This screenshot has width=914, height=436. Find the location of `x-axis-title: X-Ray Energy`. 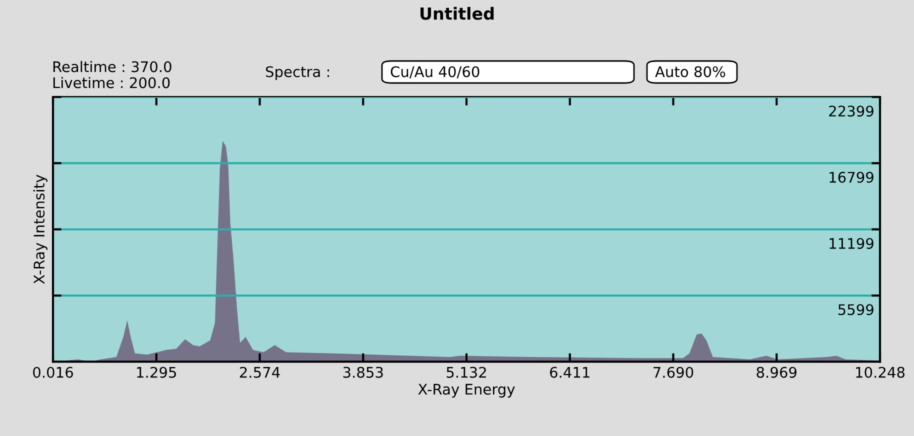

x-axis-title: X-Ray Energy is located at coordinates (466, 391).